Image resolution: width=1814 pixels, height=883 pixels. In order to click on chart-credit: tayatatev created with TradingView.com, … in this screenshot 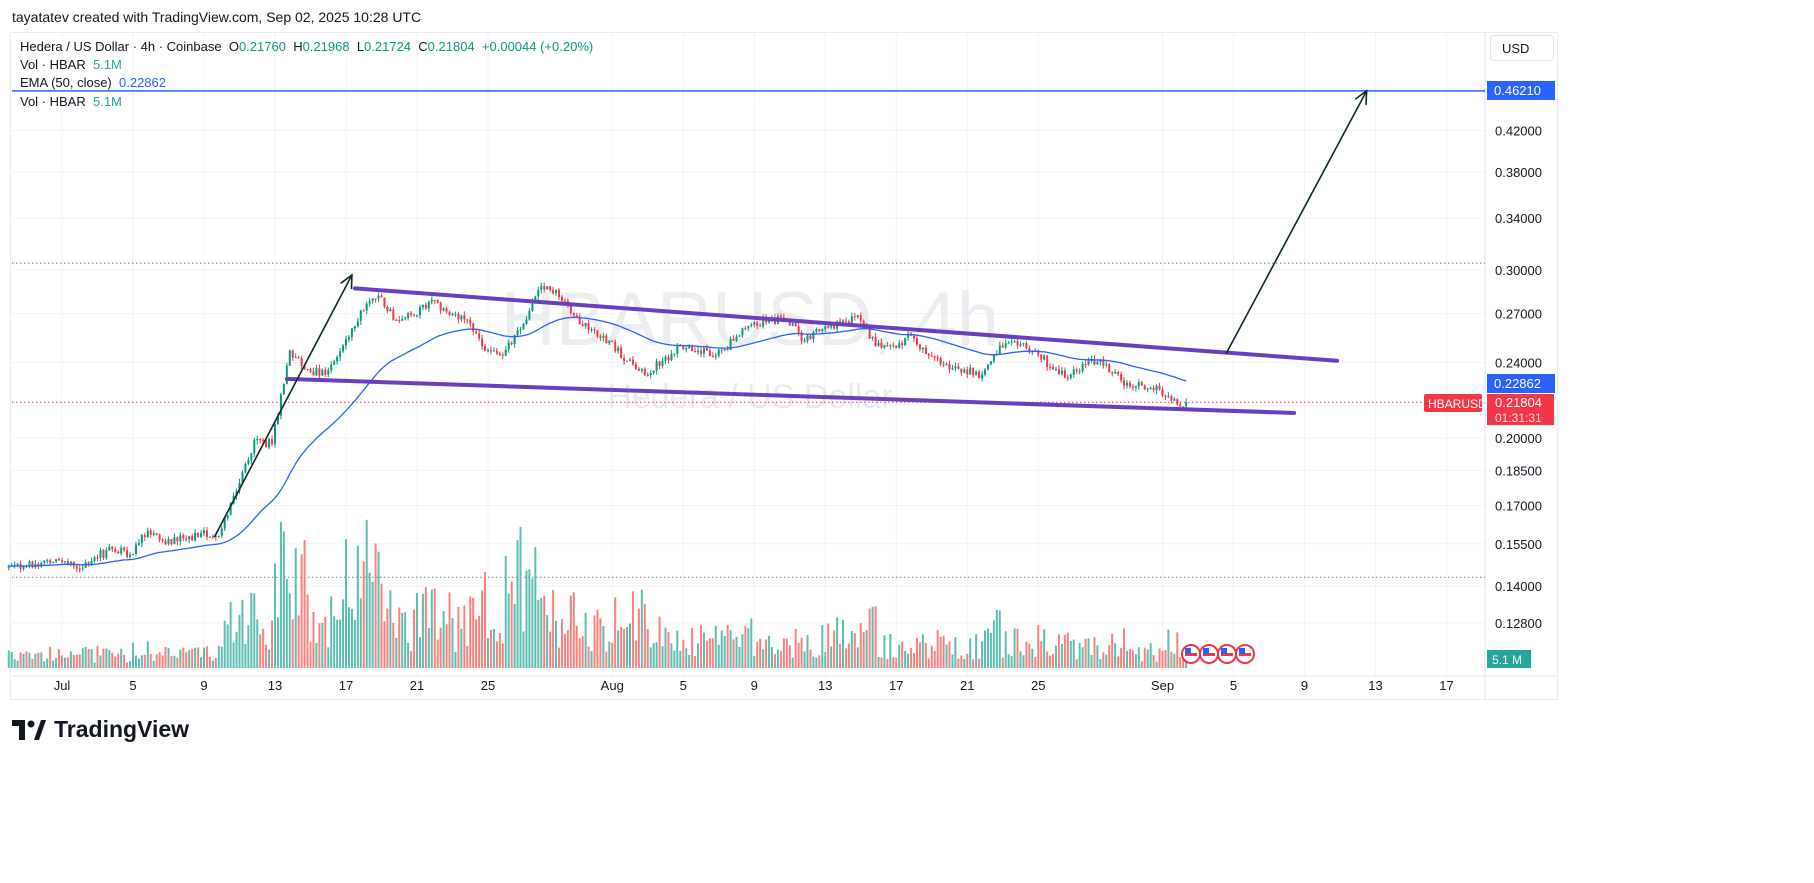, I will do `click(217, 17)`.